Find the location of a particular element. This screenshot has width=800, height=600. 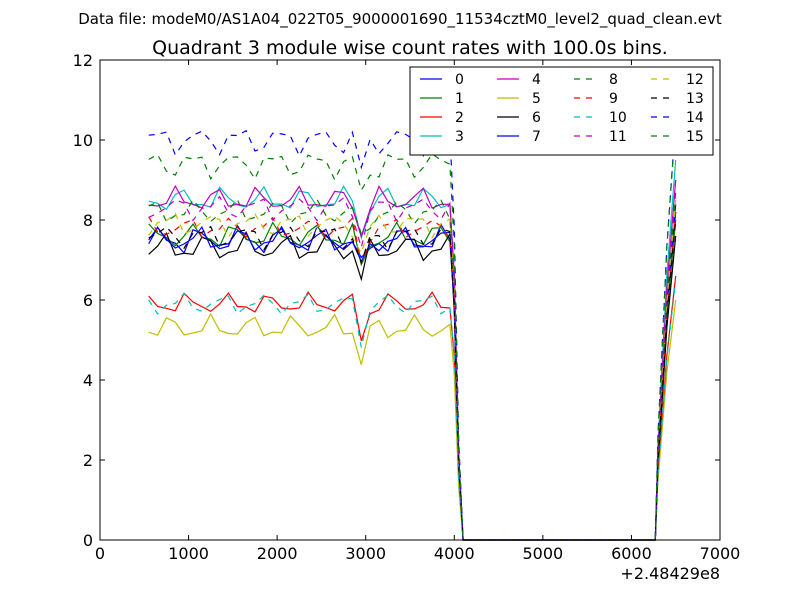

legend-label-4: 4 is located at coordinates (536, 80).